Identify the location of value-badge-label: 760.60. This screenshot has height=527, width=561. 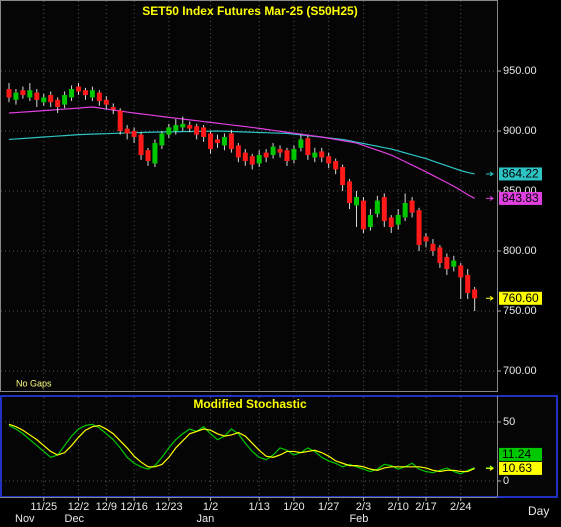
(520, 298).